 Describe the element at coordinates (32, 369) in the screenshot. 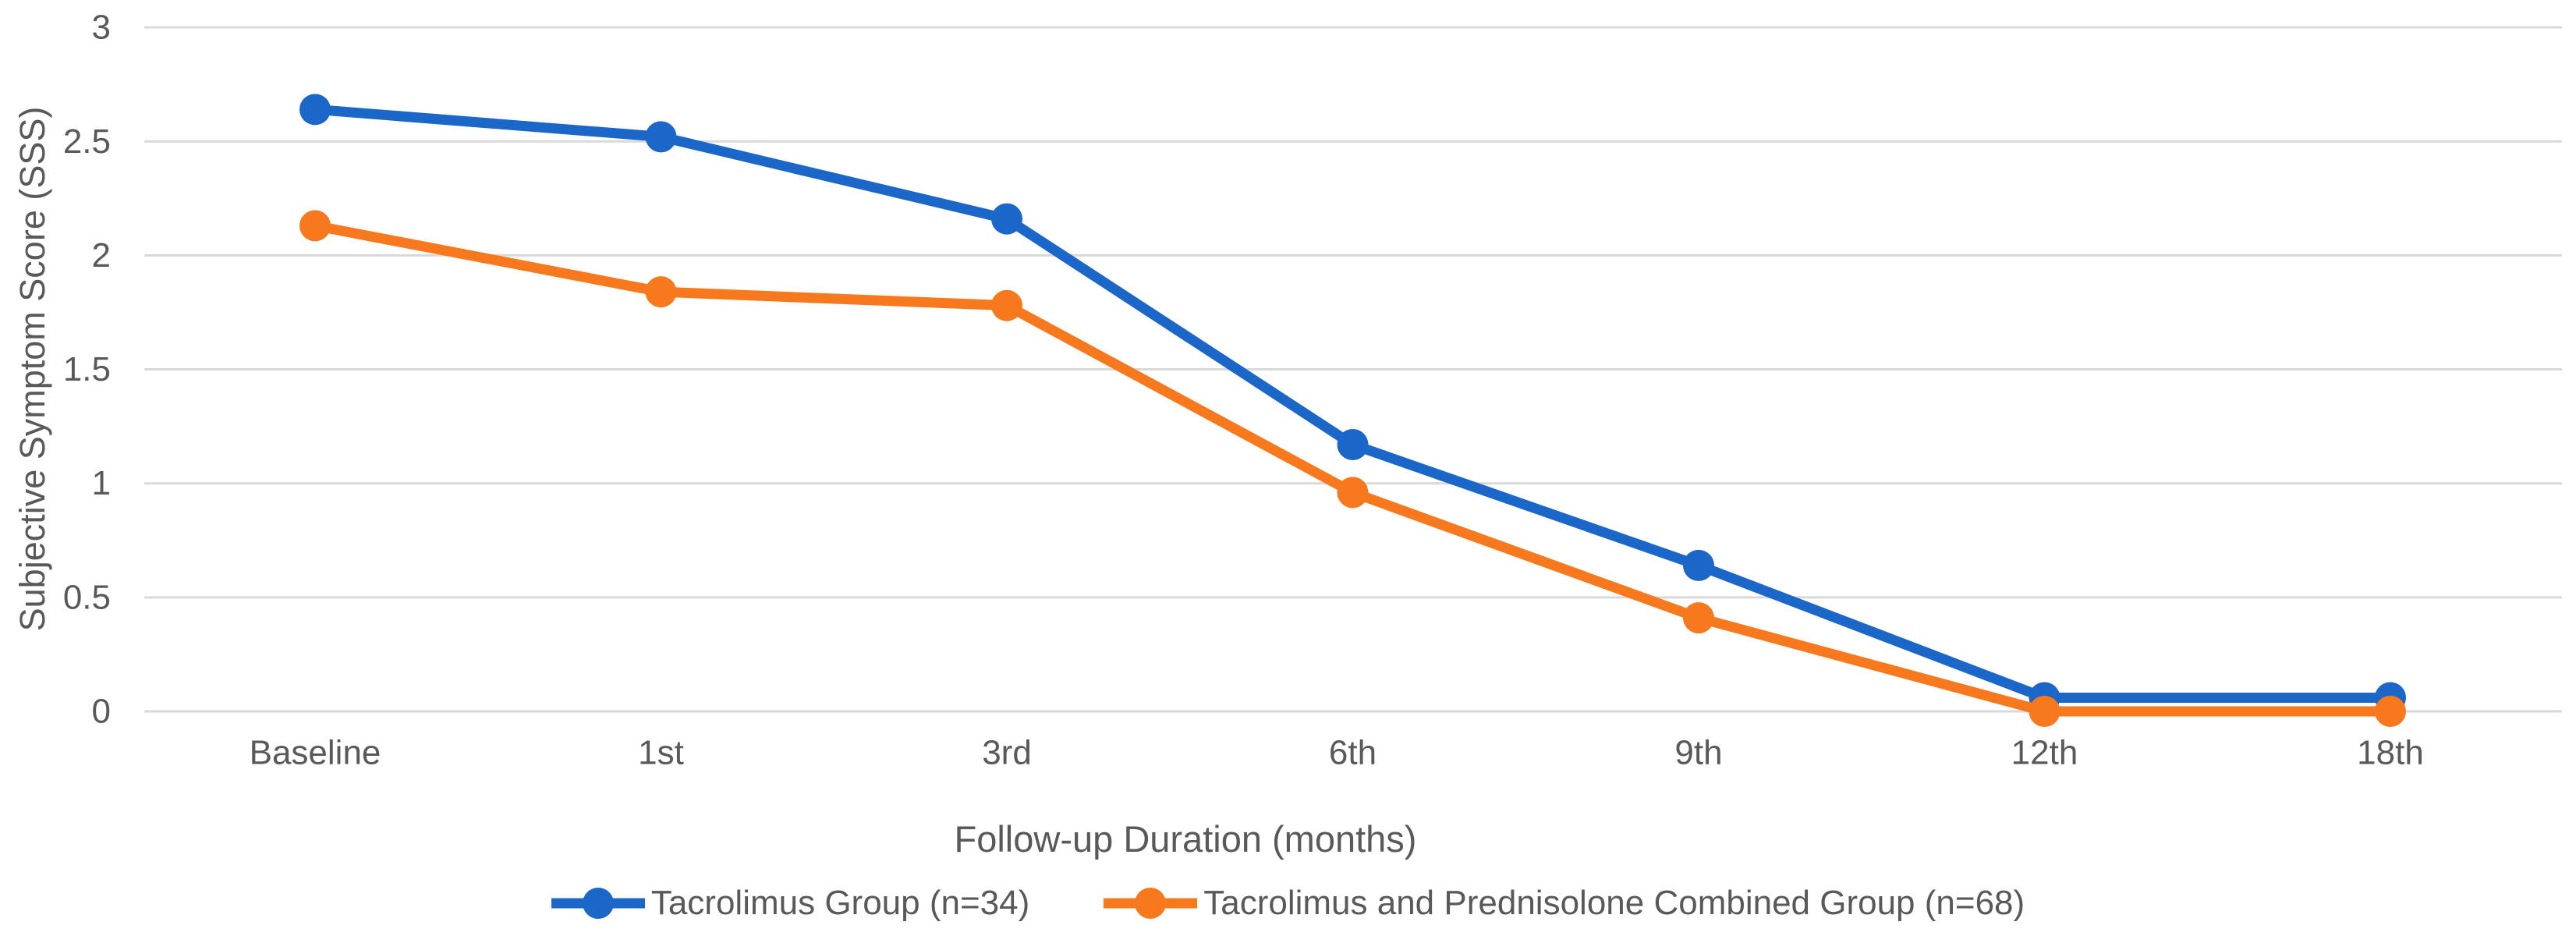

I see `y-axis-title: Subjective Symptom Score (SSS)` at that location.